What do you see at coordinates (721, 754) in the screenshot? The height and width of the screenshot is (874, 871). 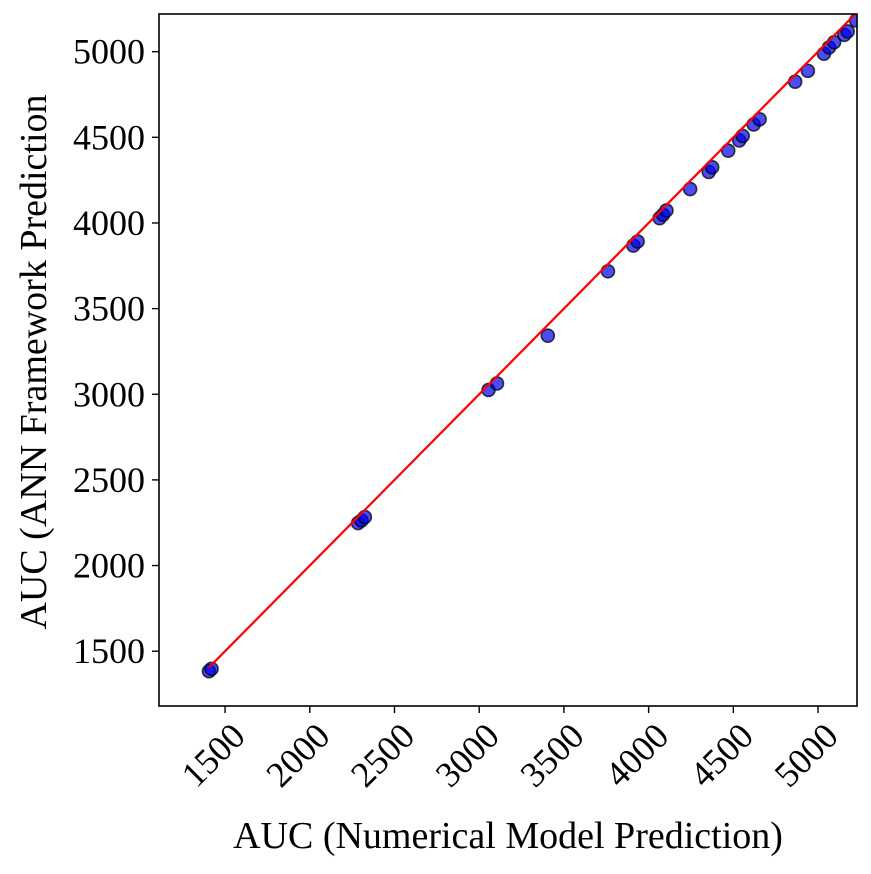 I see `x-tick-label: 4500` at bounding box center [721, 754].